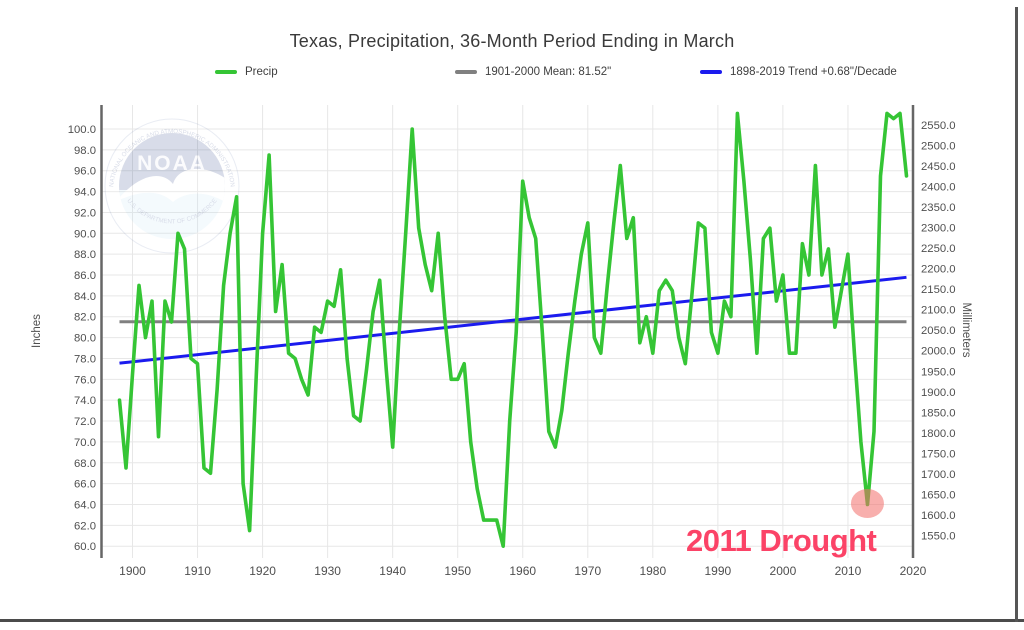 The width and height of the screenshot is (1024, 630). What do you see at coordinates (85, 505) in the screenshot?
I see `y-left-tick-label: 64.0` at bounding box center [85, 505].